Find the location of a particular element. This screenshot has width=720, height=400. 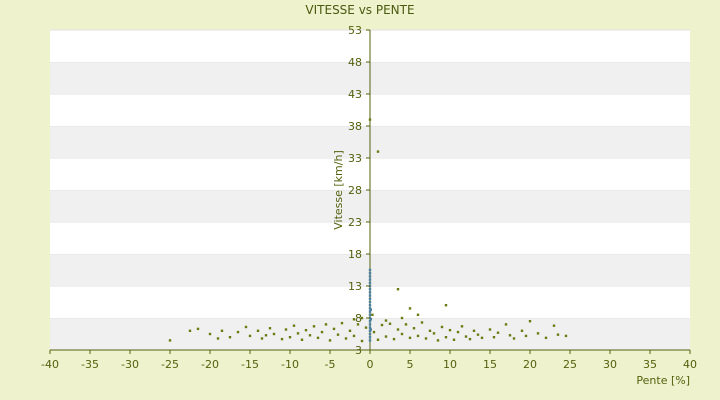

x-tick-label: 0 is located at coordinates (370, 364).